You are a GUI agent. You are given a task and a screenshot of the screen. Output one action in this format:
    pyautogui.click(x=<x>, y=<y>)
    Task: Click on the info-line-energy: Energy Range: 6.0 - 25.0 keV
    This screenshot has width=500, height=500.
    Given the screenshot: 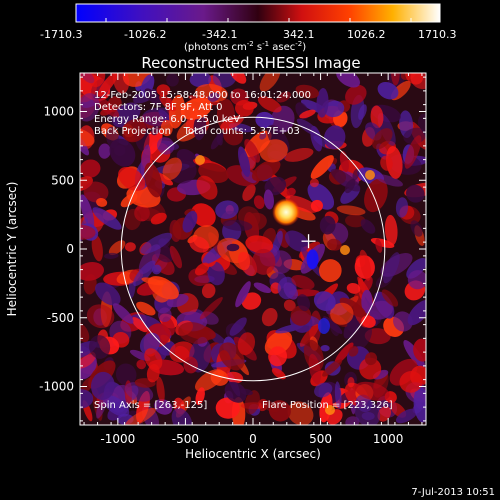 What is the action you would take?
    pyautogui.click(x=167, y=119)
    